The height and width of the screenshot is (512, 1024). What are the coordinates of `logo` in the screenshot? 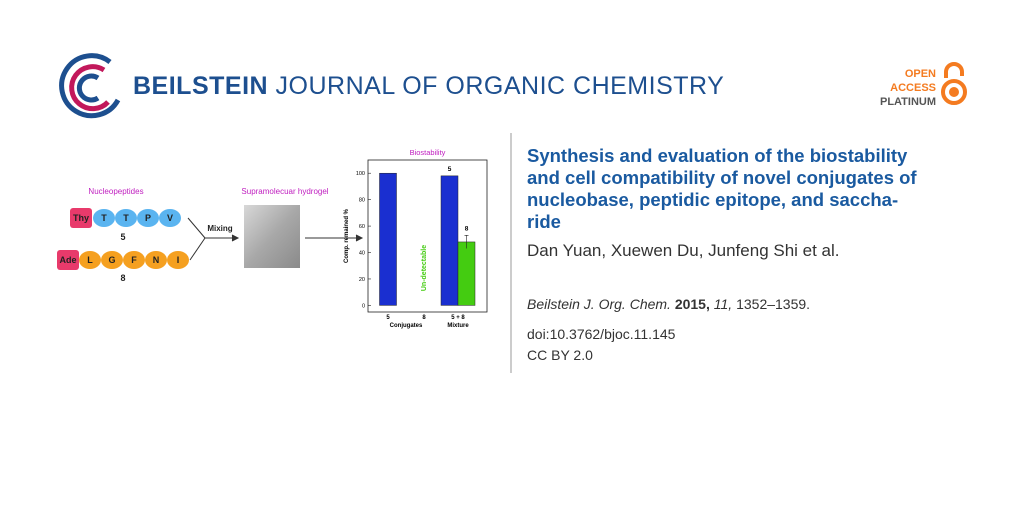 It's located at (90, 86).